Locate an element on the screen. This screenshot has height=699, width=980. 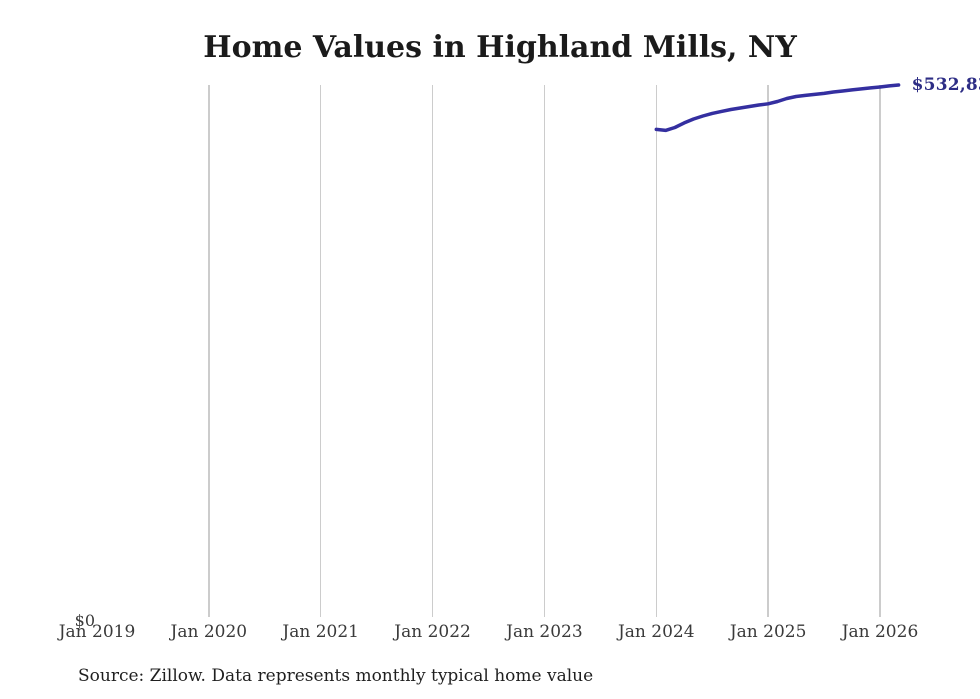
trend-line-path is located at coordinates (777, 108).